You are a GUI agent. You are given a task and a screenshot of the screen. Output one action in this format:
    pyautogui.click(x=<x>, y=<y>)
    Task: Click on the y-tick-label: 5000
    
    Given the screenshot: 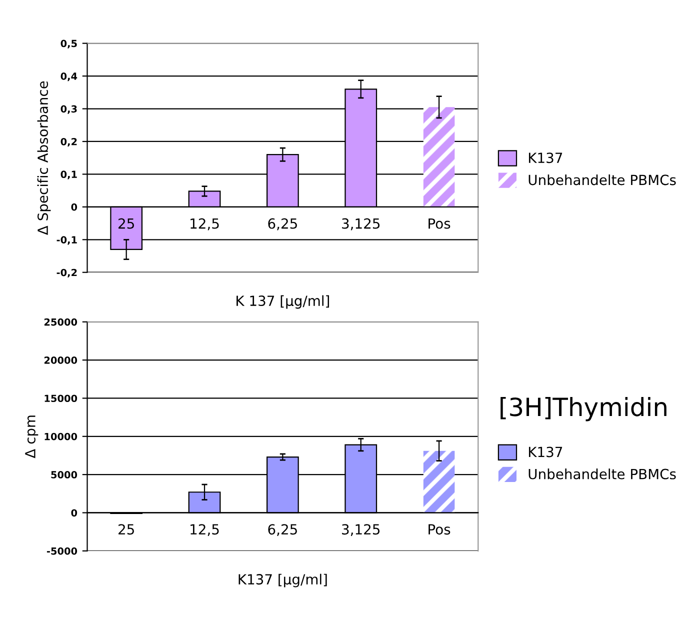 What is the action you would take?
    pyautogui.click(x=64, y=474)
    